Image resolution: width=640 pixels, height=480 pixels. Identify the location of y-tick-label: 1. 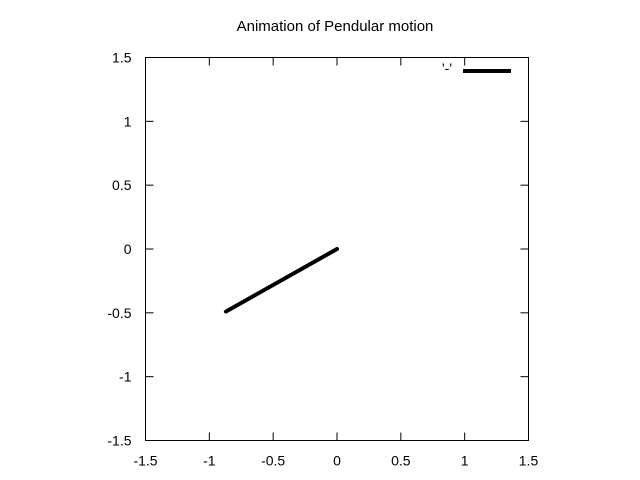
(128, 121).